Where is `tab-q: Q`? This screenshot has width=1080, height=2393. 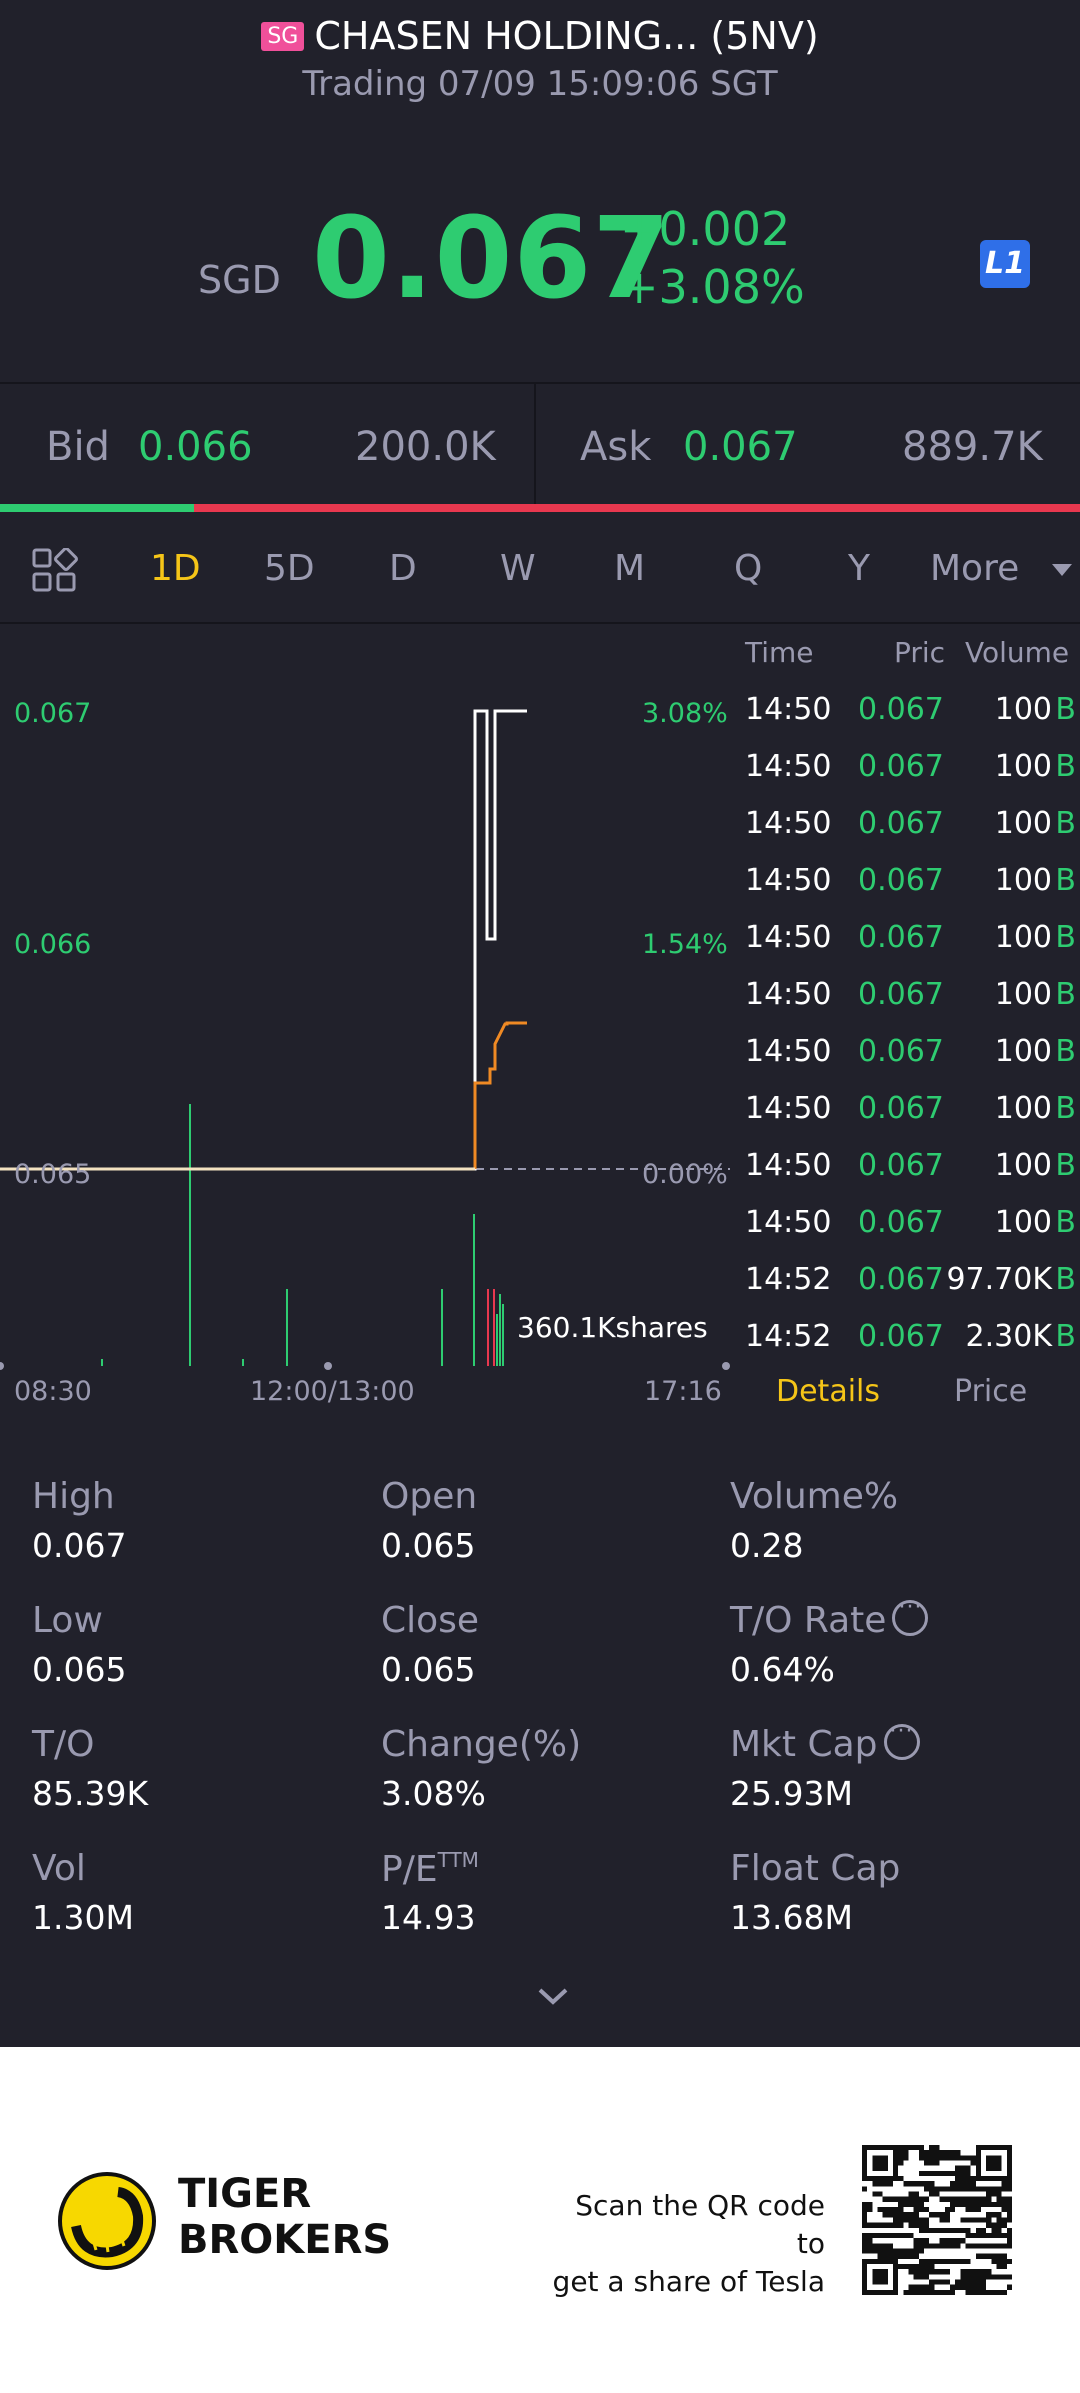
tab-q: Q is located at coordinates (748, 568).